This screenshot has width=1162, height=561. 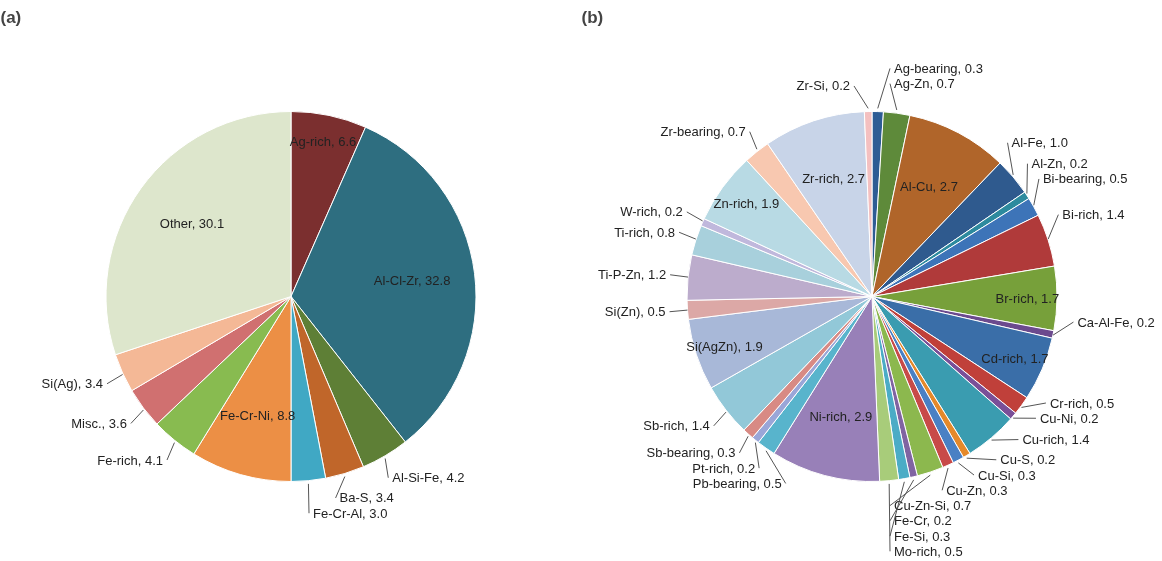 What do you see at coordinates (746, 203) in the screenshot?
I see `slice-label: Zn-rich, 1.9` at bounding box center [746, 203].